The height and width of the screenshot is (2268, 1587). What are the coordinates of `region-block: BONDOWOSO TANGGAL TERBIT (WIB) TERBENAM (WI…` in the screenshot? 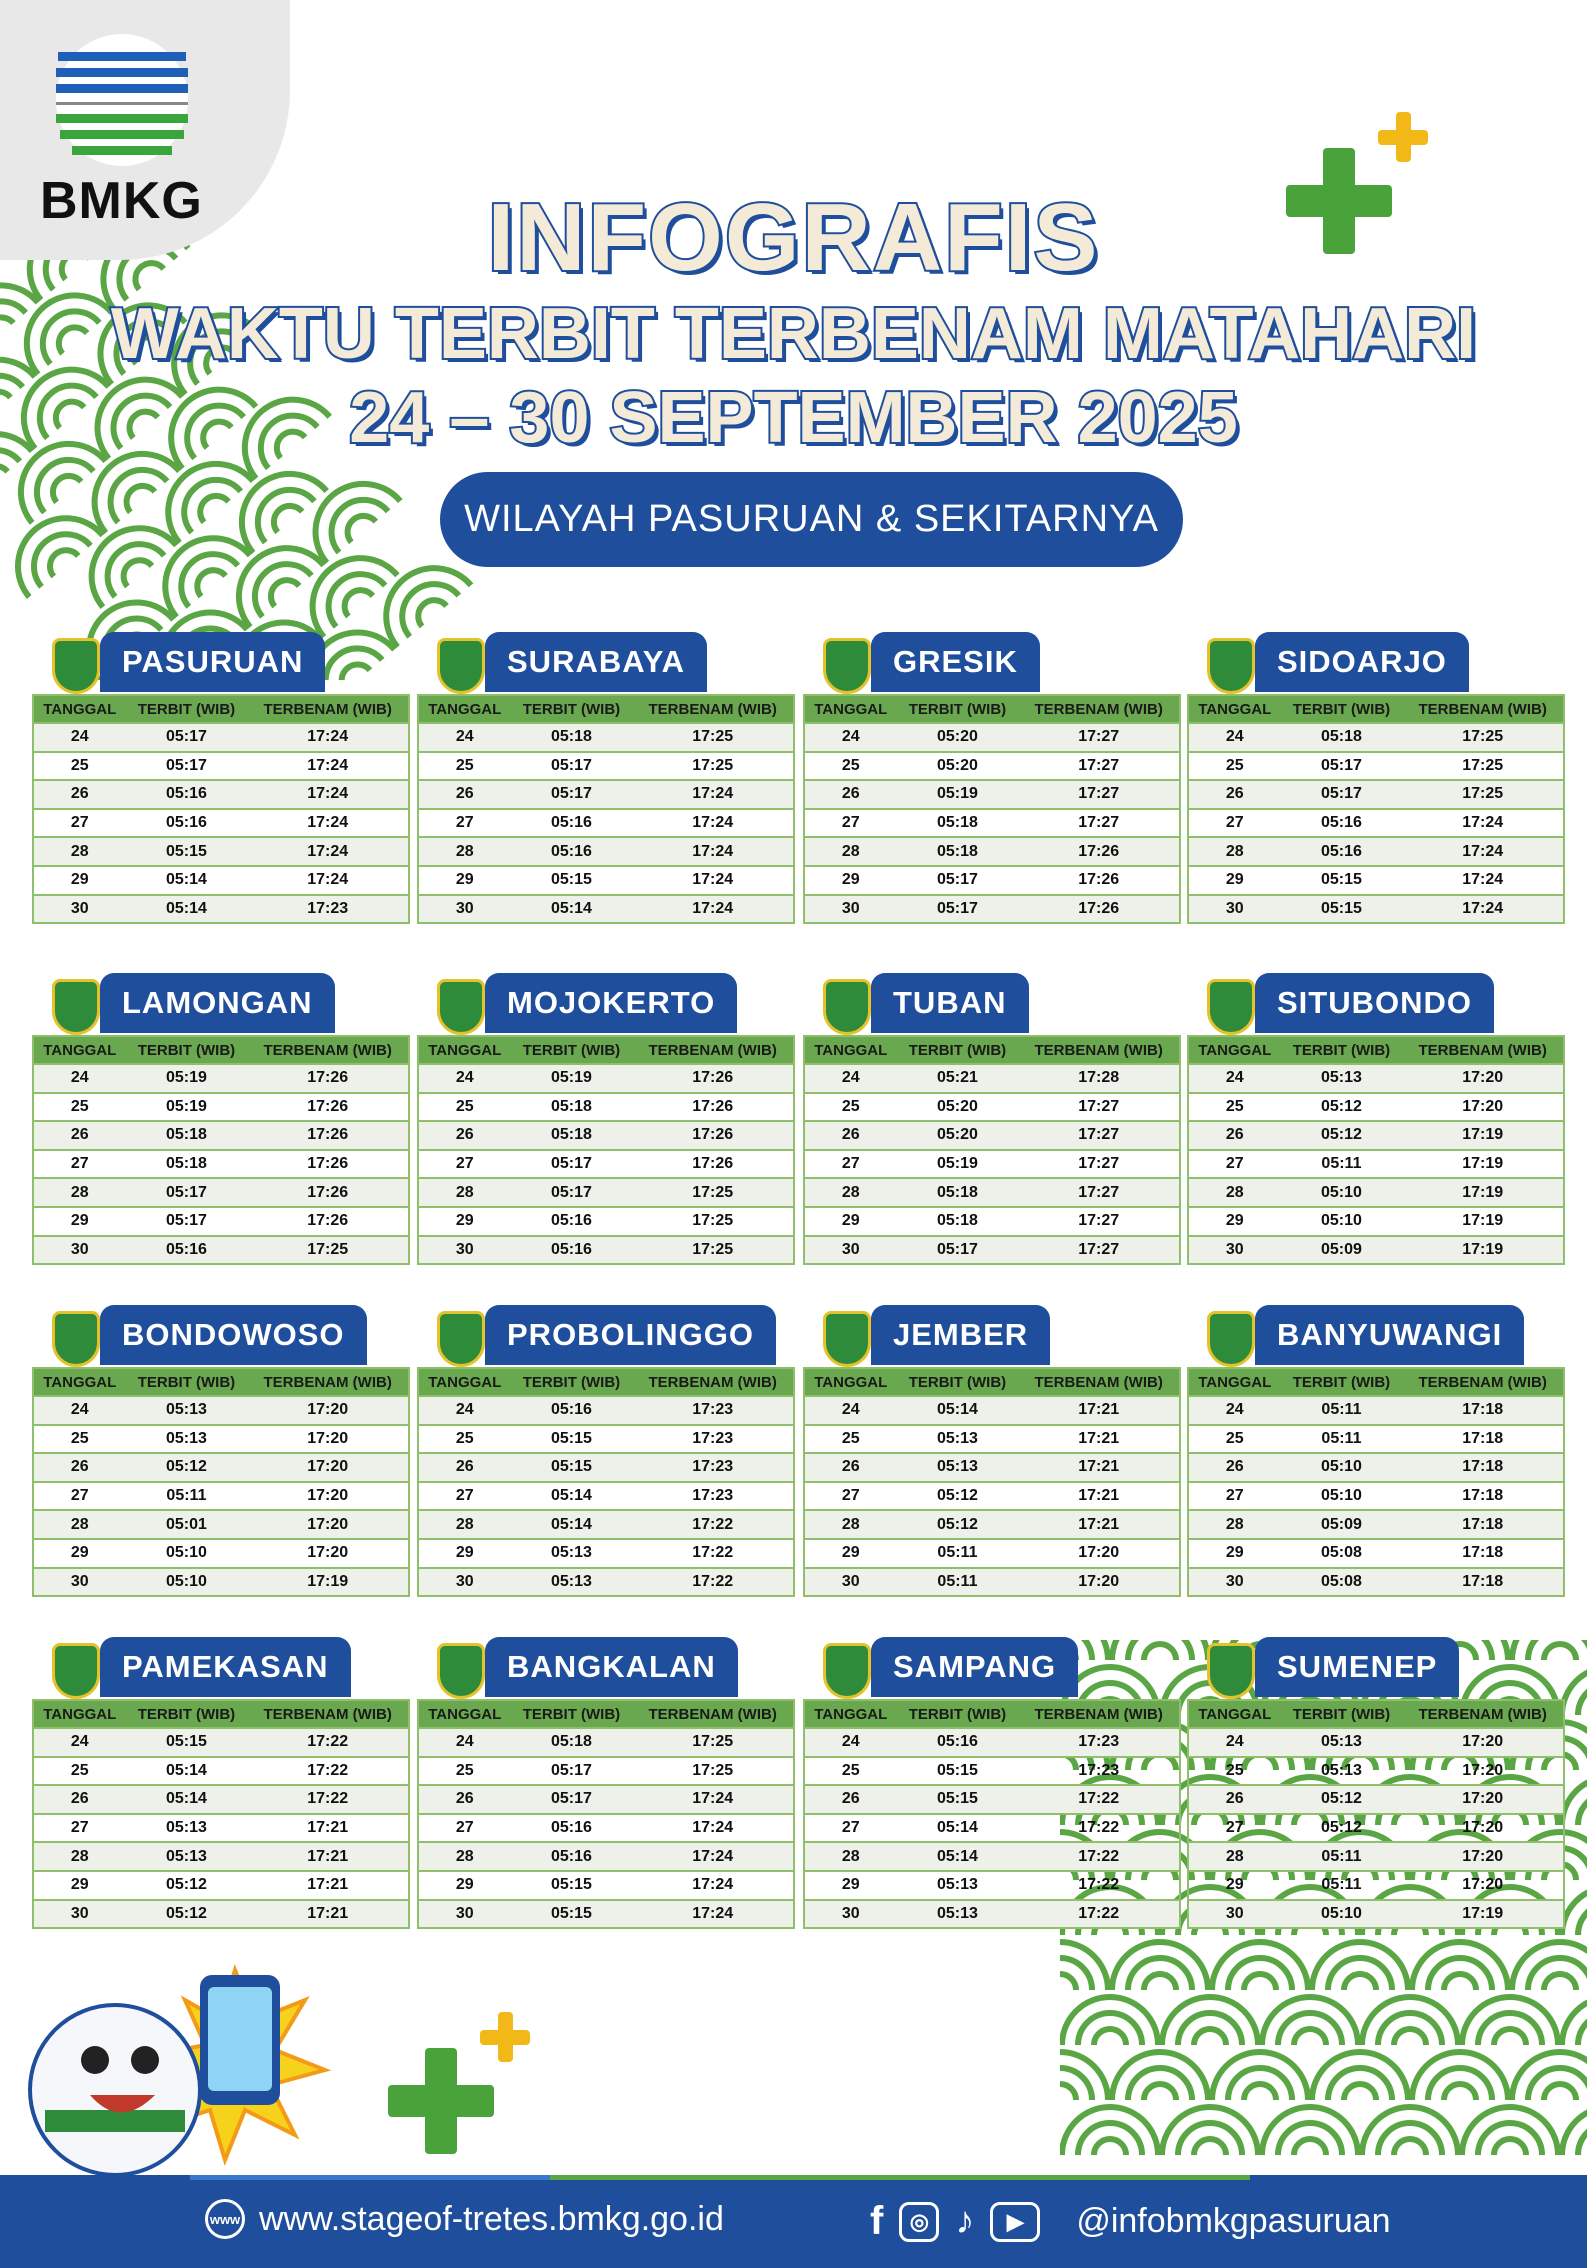 It's located at (221, 1451).